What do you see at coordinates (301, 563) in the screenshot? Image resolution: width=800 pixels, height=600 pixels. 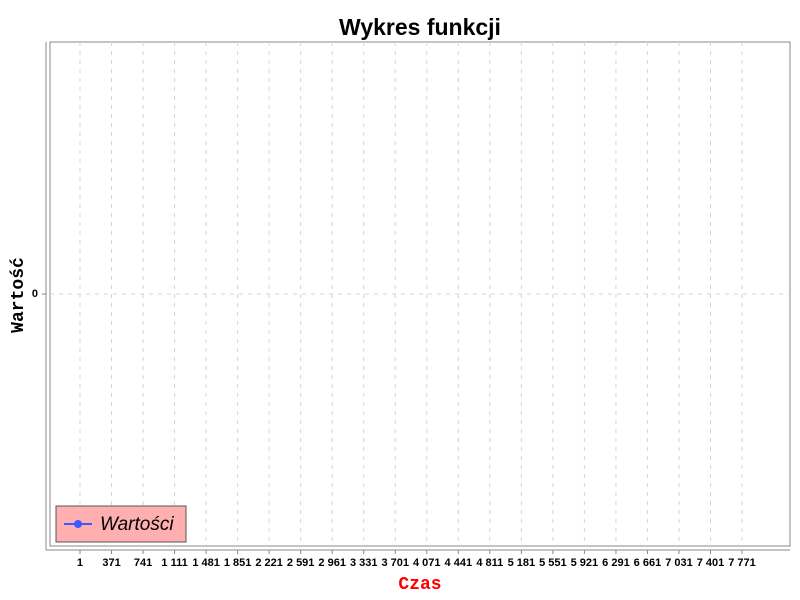 I see `x-tick-label: 2 591` at bounding box center [301, 563].